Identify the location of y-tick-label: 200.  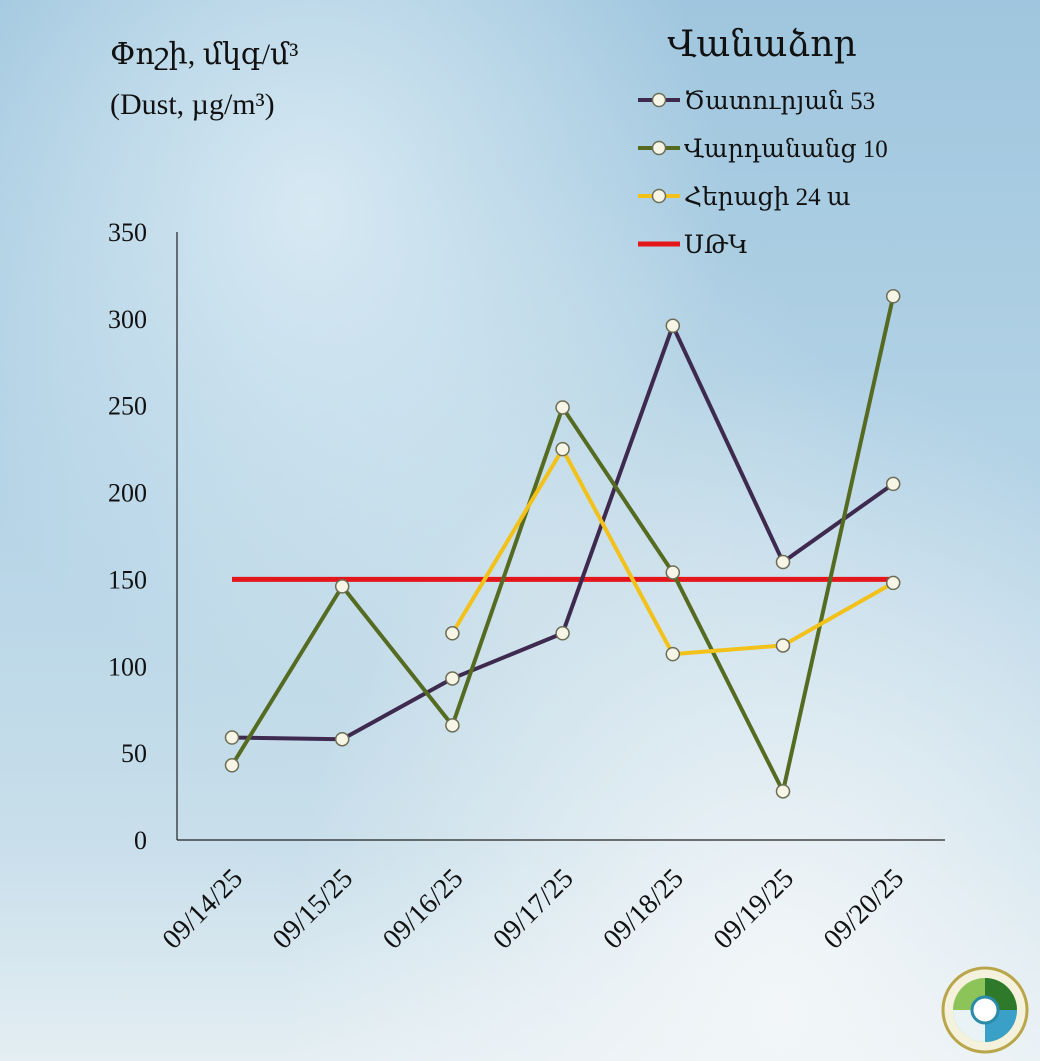
(127, 493).